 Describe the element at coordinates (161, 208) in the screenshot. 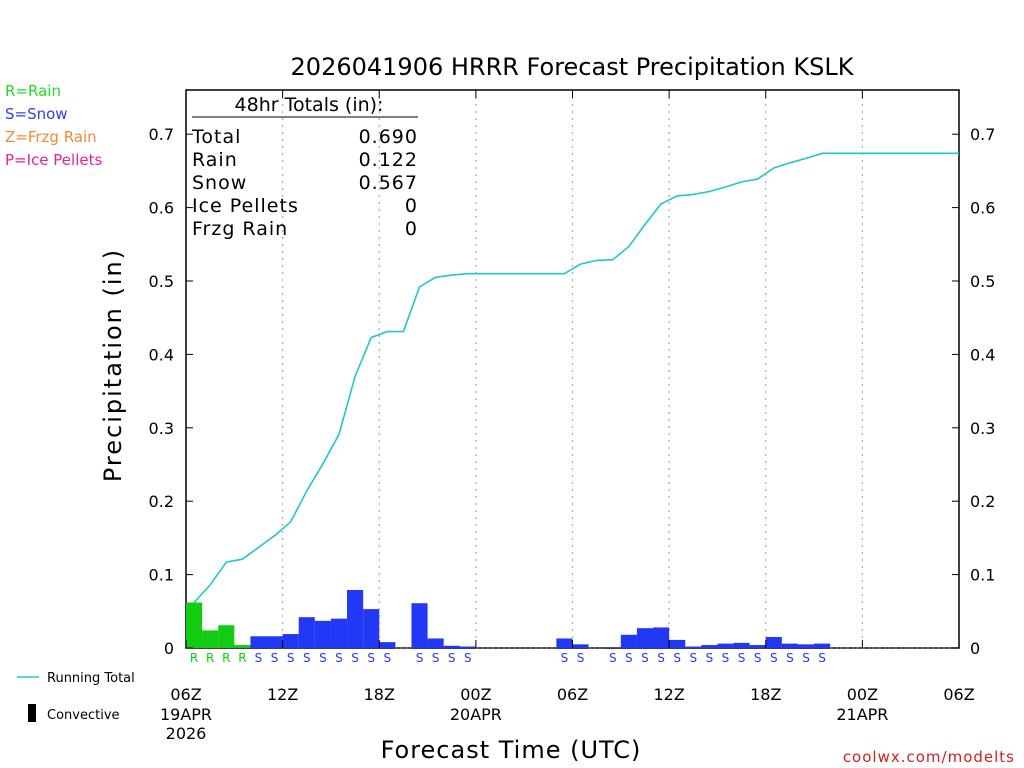

I see `y-tick-label: 0.6` at that location.